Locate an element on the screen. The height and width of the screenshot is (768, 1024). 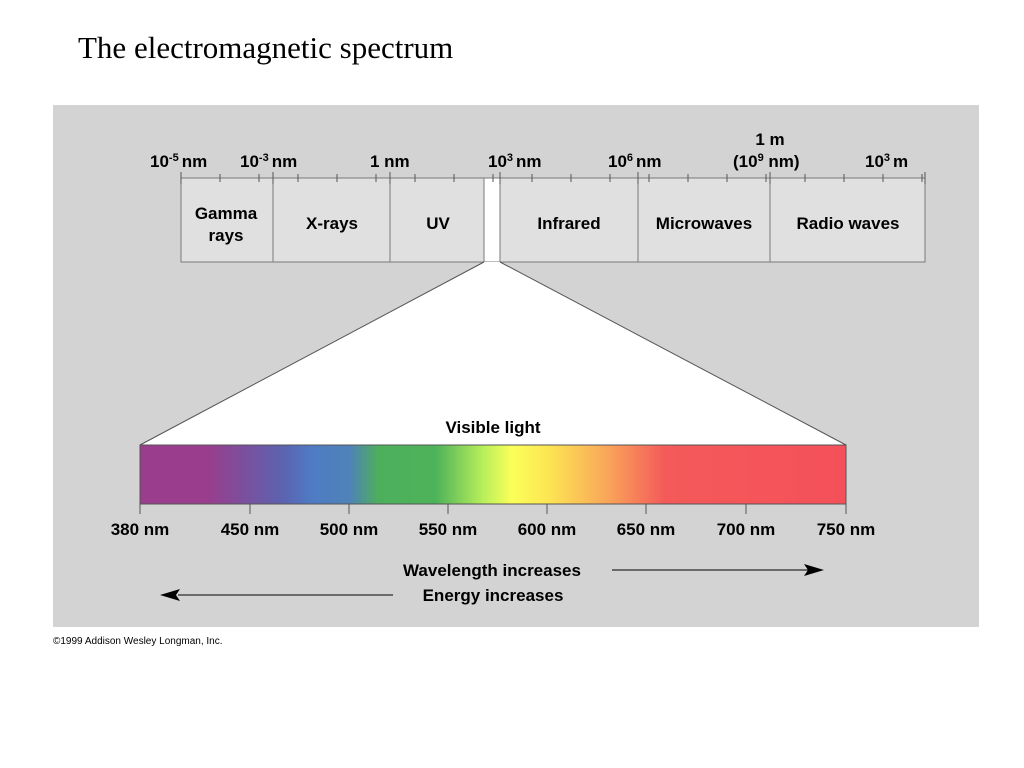
visible-spectrum-bar is located at coordinates (493, 474).